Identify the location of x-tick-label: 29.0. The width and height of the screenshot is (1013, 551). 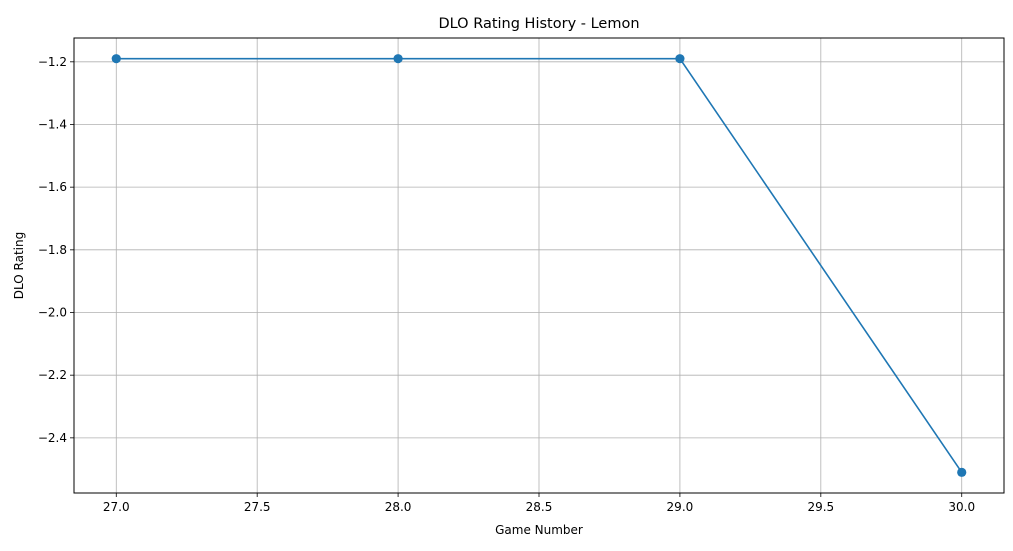
(680, 507).